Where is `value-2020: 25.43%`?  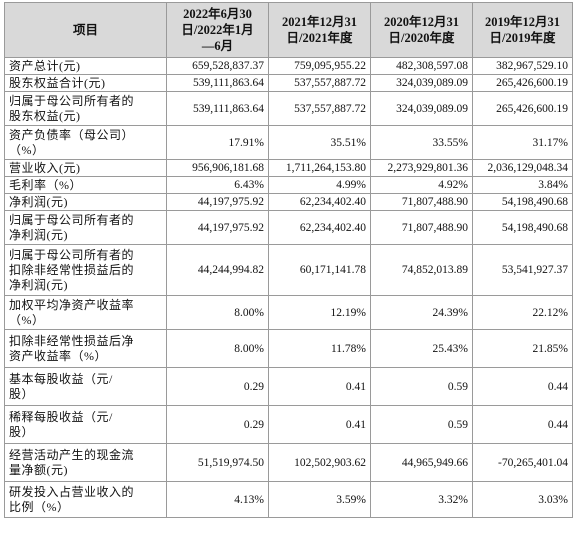
value-2020: 25.43% is located at coordinates (421, 348).